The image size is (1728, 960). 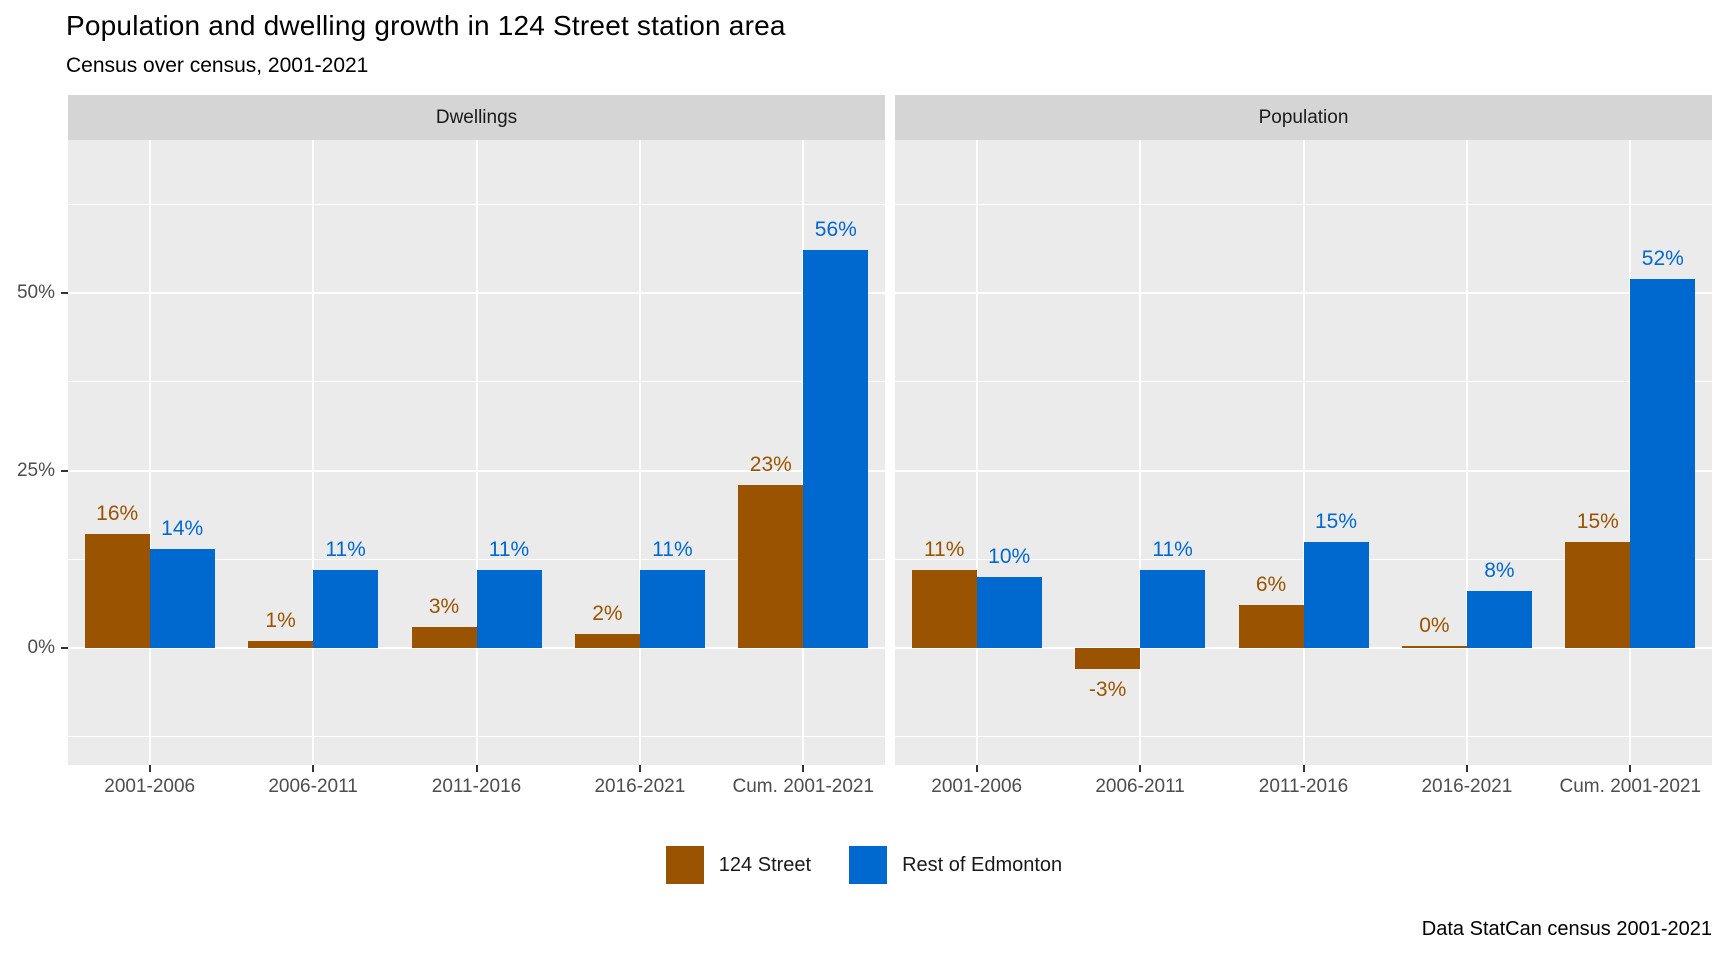 I want to click on bar-value-label: 0%, so click(x=1434, y=625).